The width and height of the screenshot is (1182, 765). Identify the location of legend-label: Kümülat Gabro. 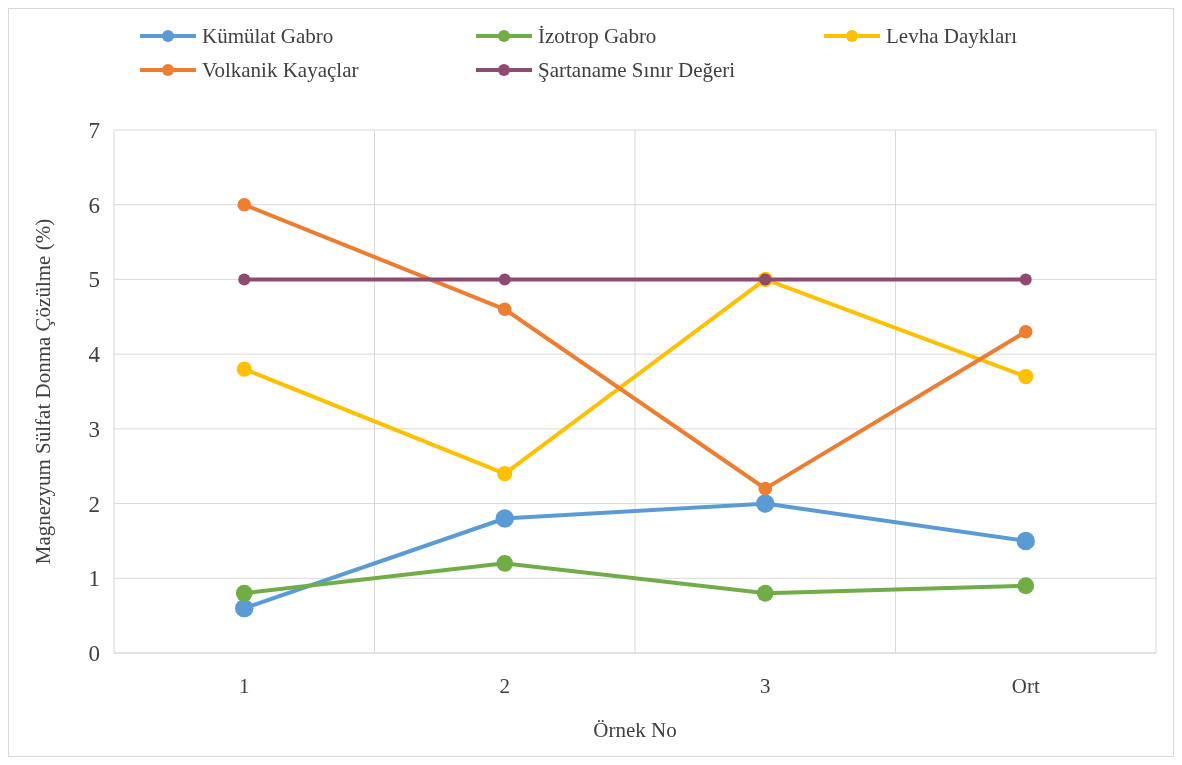
(268, 36).